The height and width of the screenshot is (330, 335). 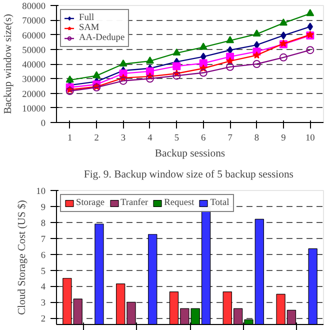 What do you see at coordinates (34, 95) in the screenshot?
I see `y-tick-label: 20000` at bounding box center [34, 95].